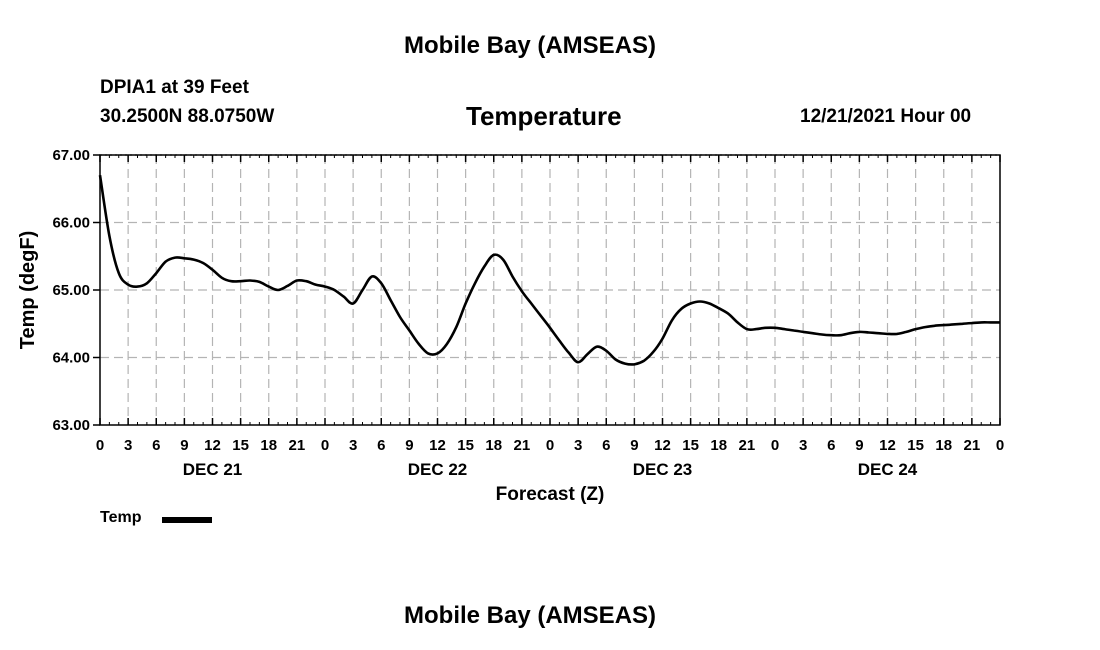  Describe the element at coordinates (71, 358) in the screenshot. I see `y-tick-label: 64.00` at that location.